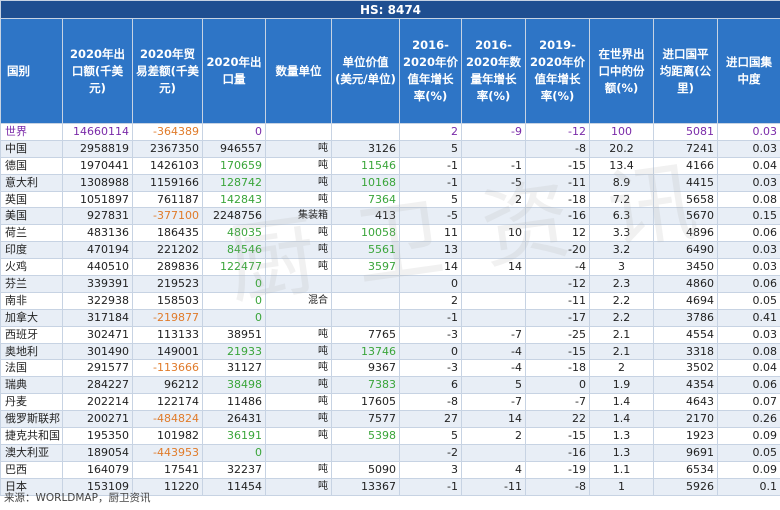 Image resolution: width=780 pixels, height=510 pixels. Describe the element at coordinates (234, 436) in the screenshot. I see `cell-qty: 36191` at that location.